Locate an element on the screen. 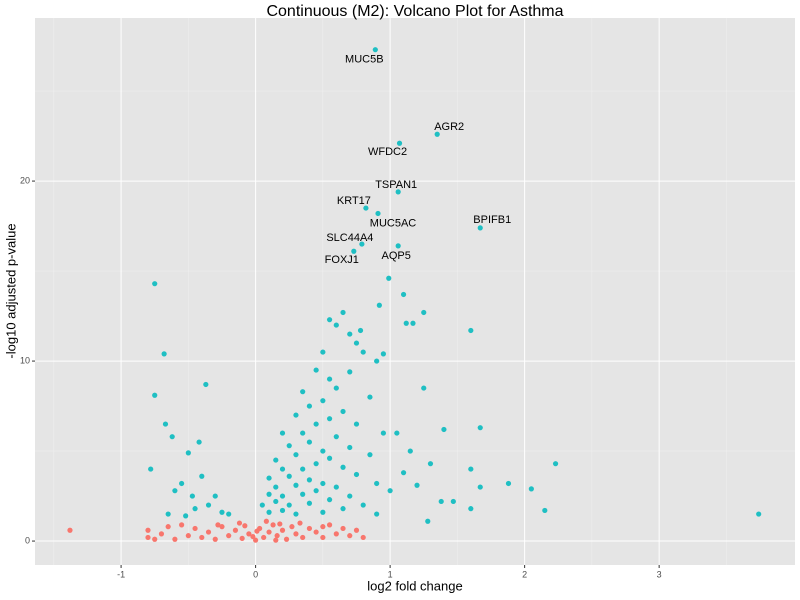 This screenshot has height=600, width=800. point-label: WFDC2 is located at coordinates (387, 152).